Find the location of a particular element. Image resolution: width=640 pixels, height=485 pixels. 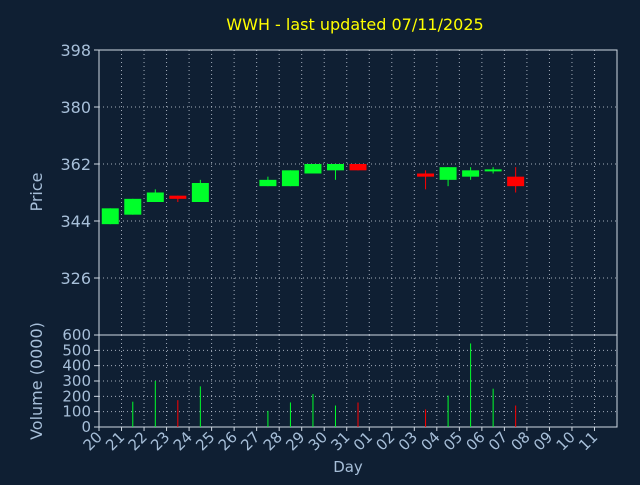

x-tick-label: 11 is located at coordinates (588, 441).